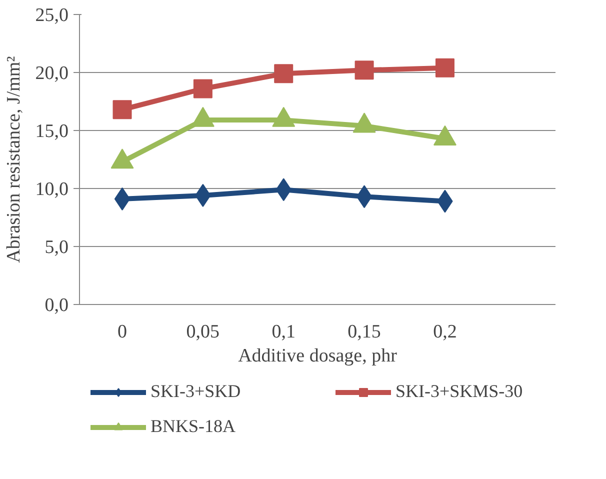 Image resolution: width=606 pixels, height=479 pixels. I want to click on legend-label: SKI-3+SKMS-30, so click(460, 391).